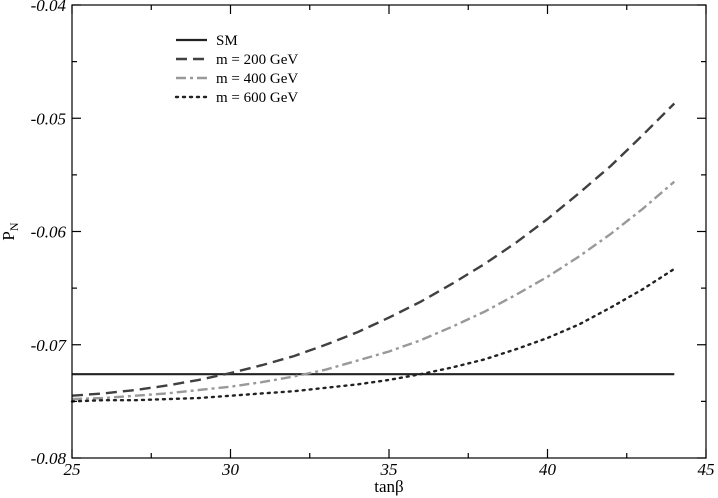  What do you see at coordinates (49, 345) in the screenshot?
I see `y-tick-label: -0.07` at bounding box center [49, 345].